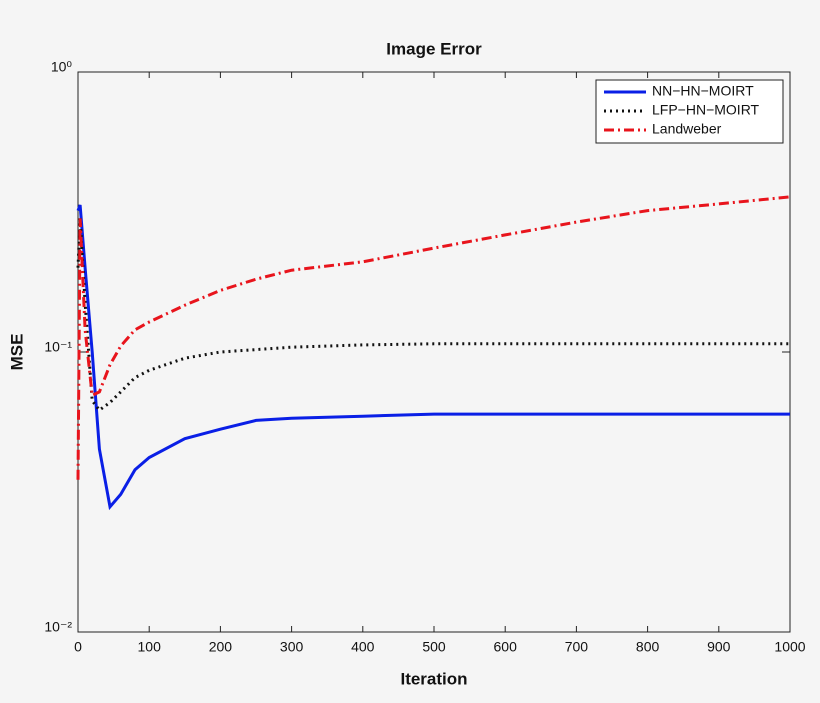  What do you see at coordinates (363, 647) in the screenshot?
I see `x-tick-label: 400` at bounding box center [363, 647].